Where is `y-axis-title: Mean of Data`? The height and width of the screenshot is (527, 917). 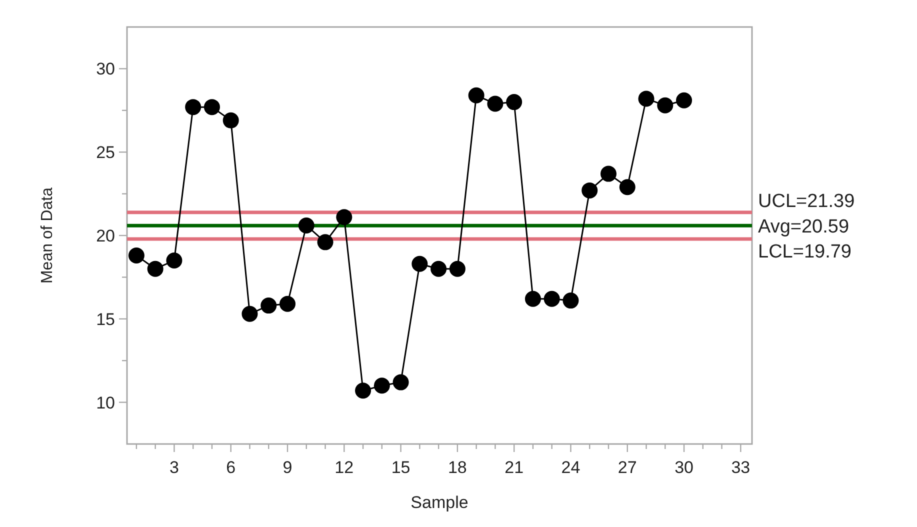
y-axis-title: Mean of Data is located at coordinates (47, 235).